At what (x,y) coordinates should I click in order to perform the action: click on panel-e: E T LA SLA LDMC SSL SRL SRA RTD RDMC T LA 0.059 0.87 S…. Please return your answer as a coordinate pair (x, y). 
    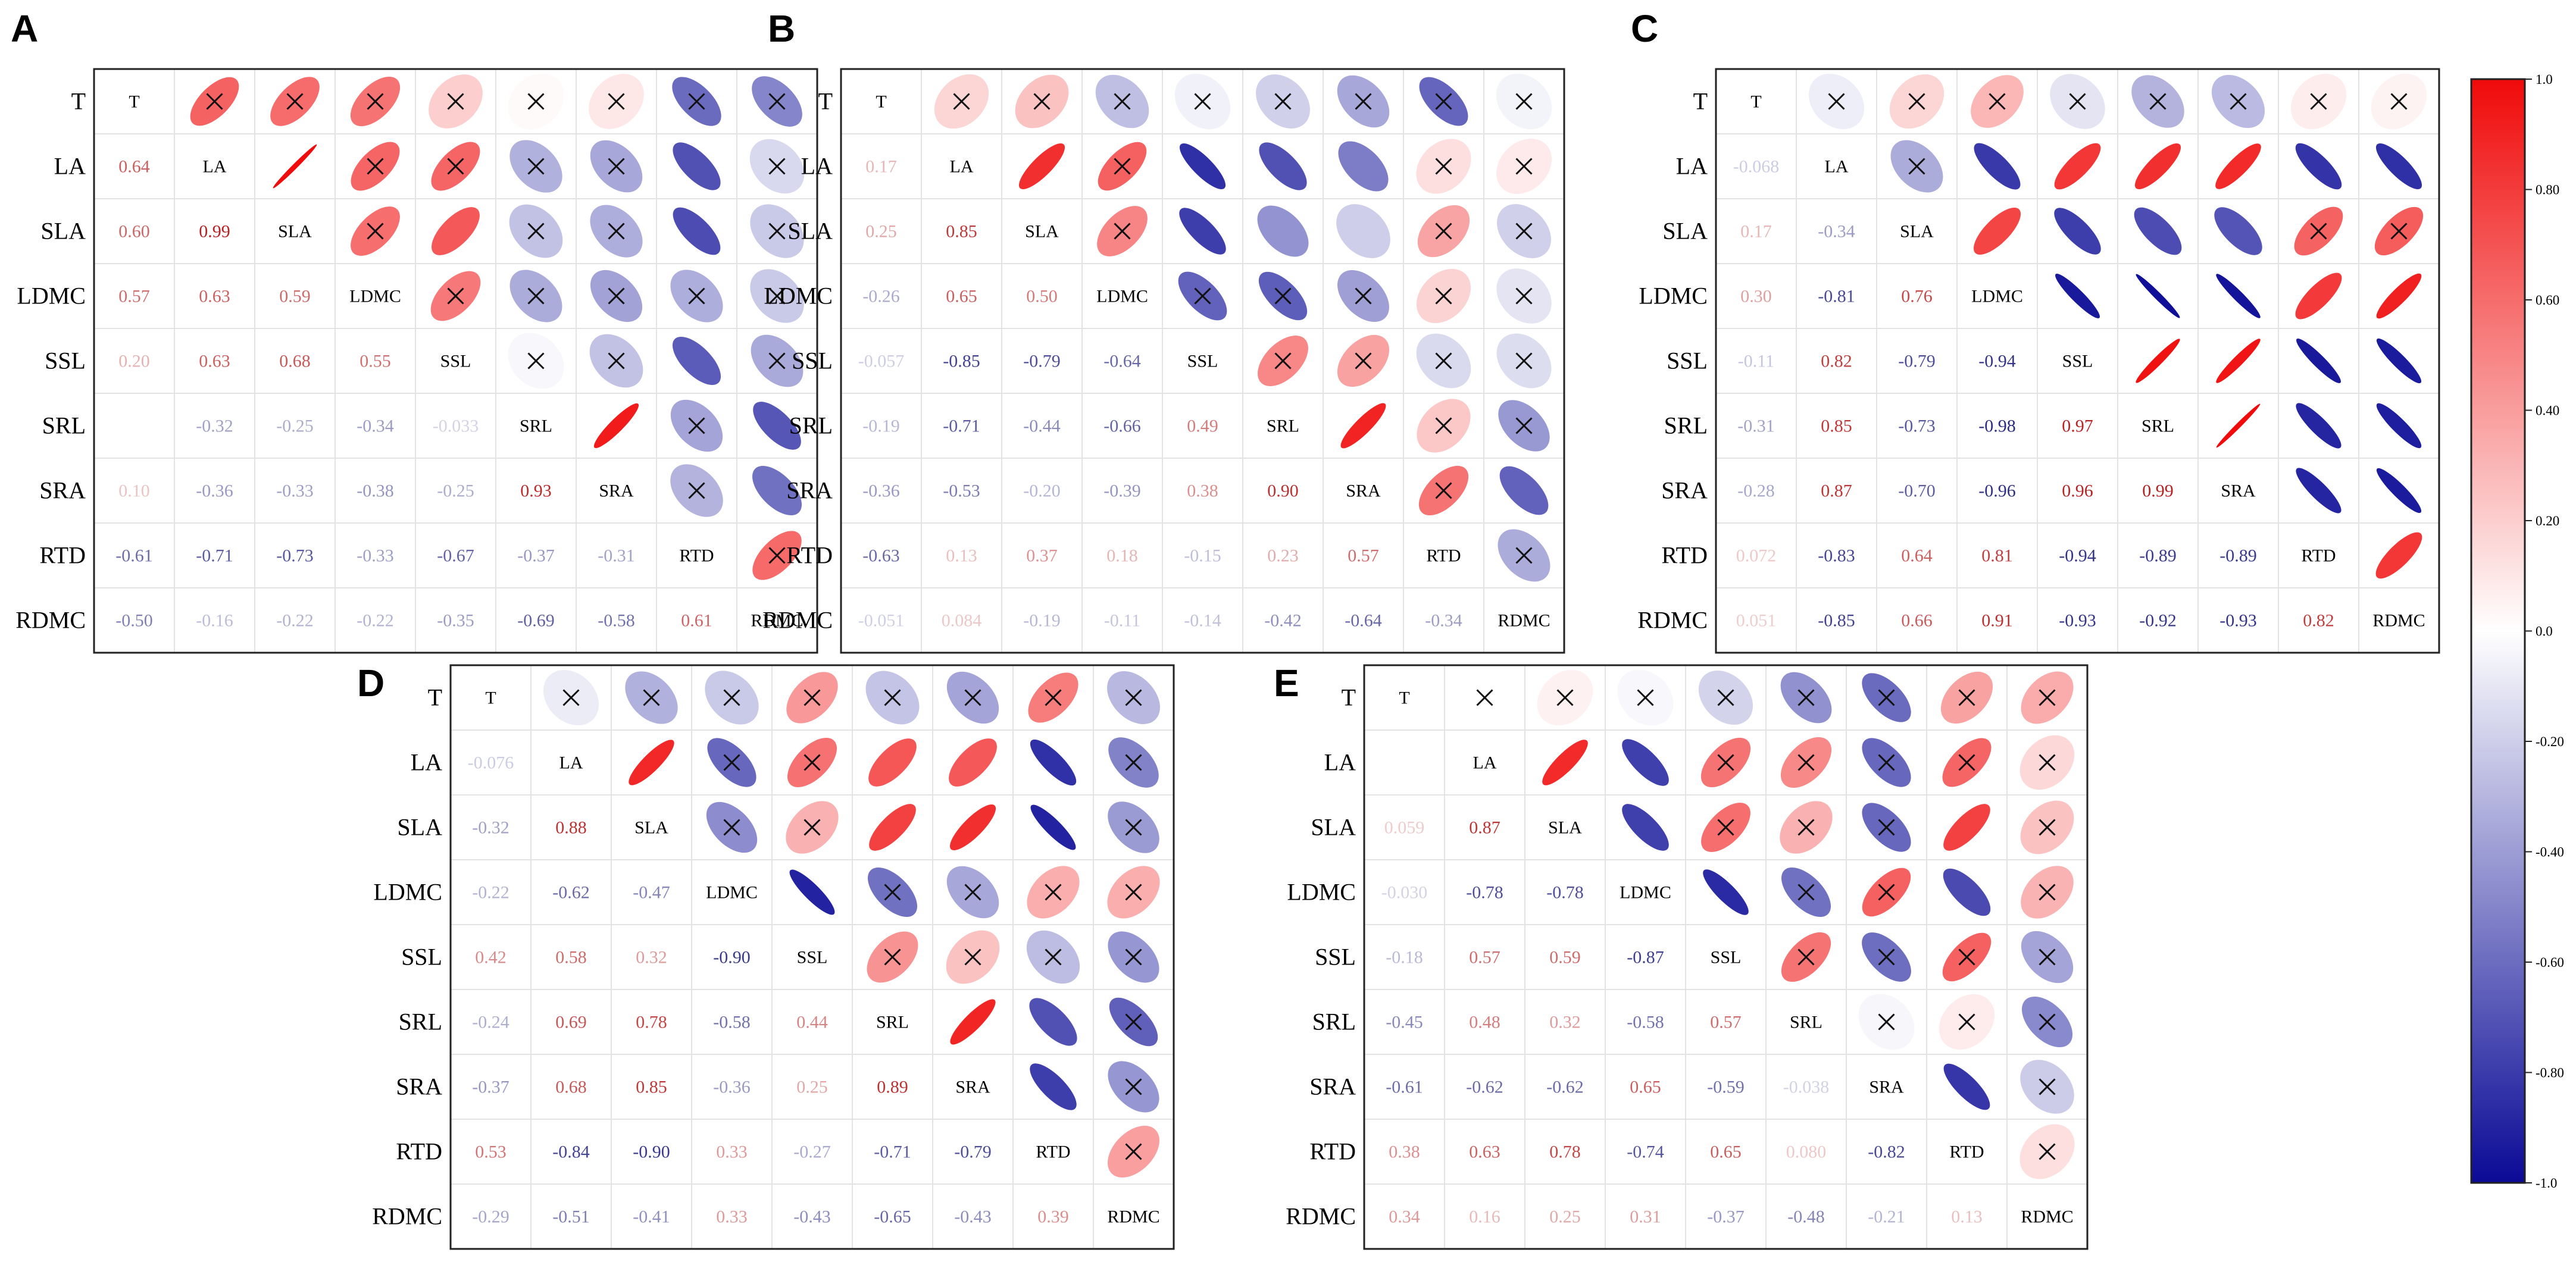
    Looking at the image, I should click on (1681, 956).